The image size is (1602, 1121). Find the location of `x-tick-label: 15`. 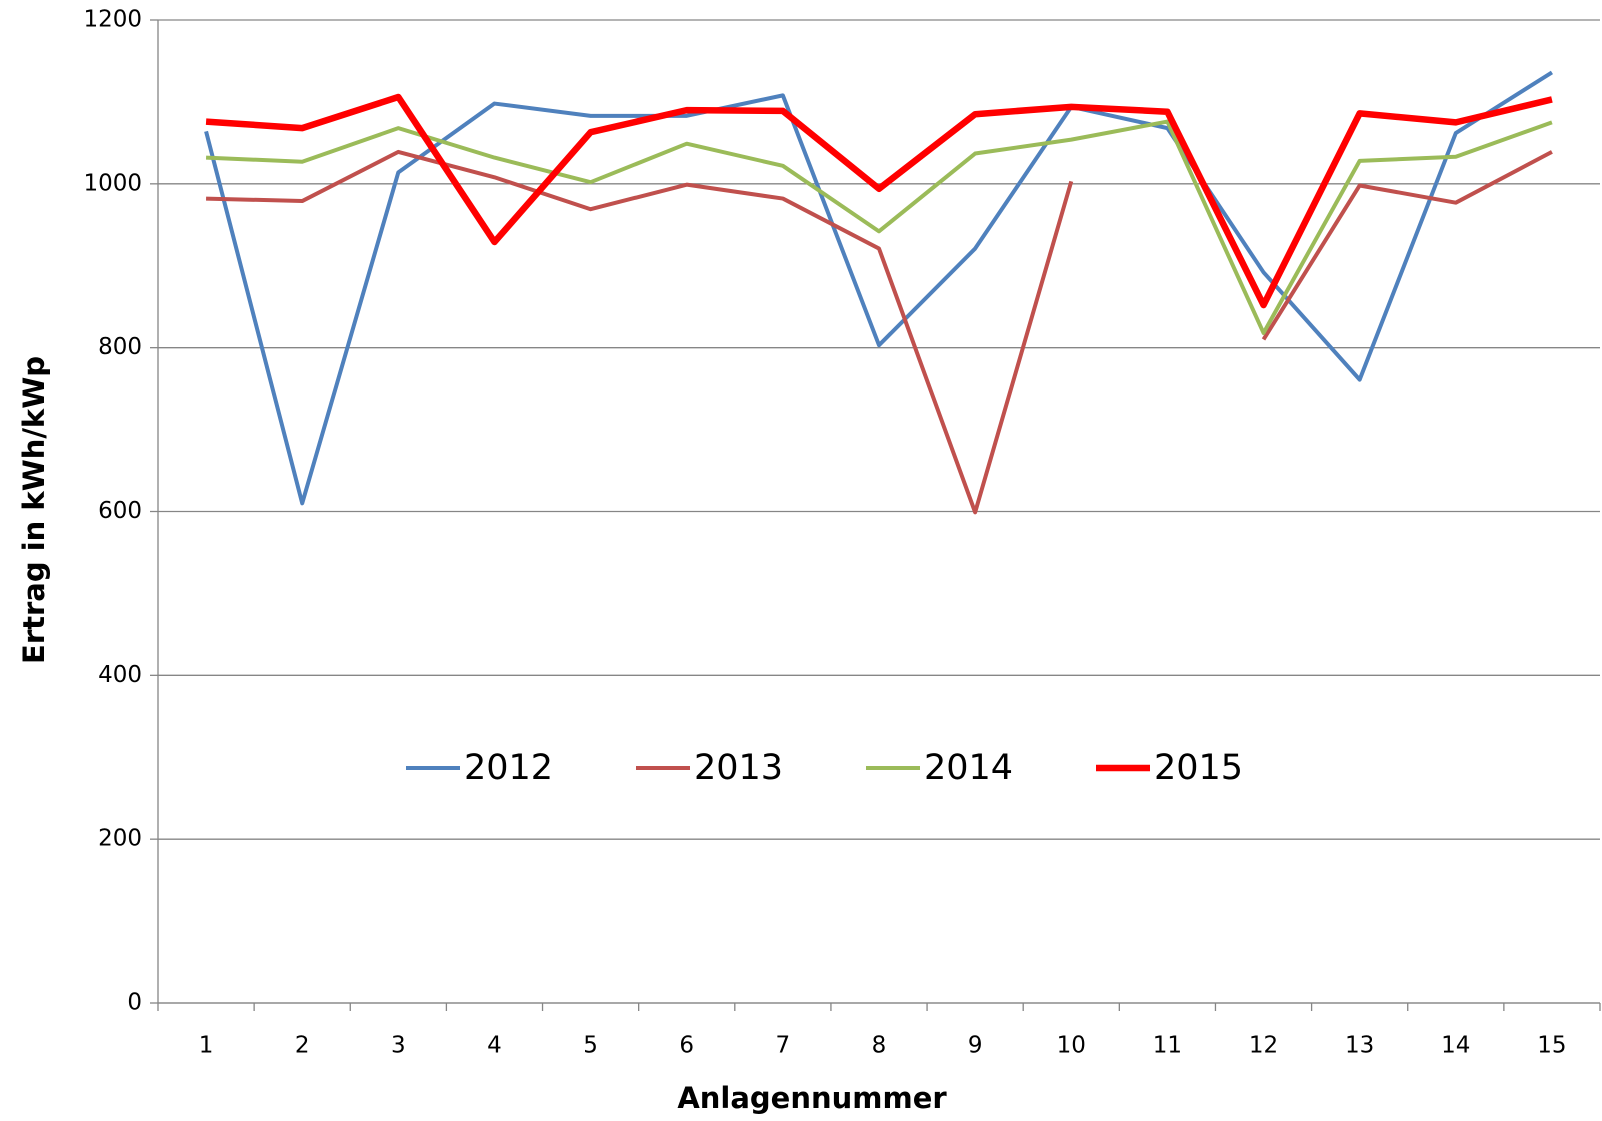

x-tick-label: 15 is located at coordinates (1551, 1046).